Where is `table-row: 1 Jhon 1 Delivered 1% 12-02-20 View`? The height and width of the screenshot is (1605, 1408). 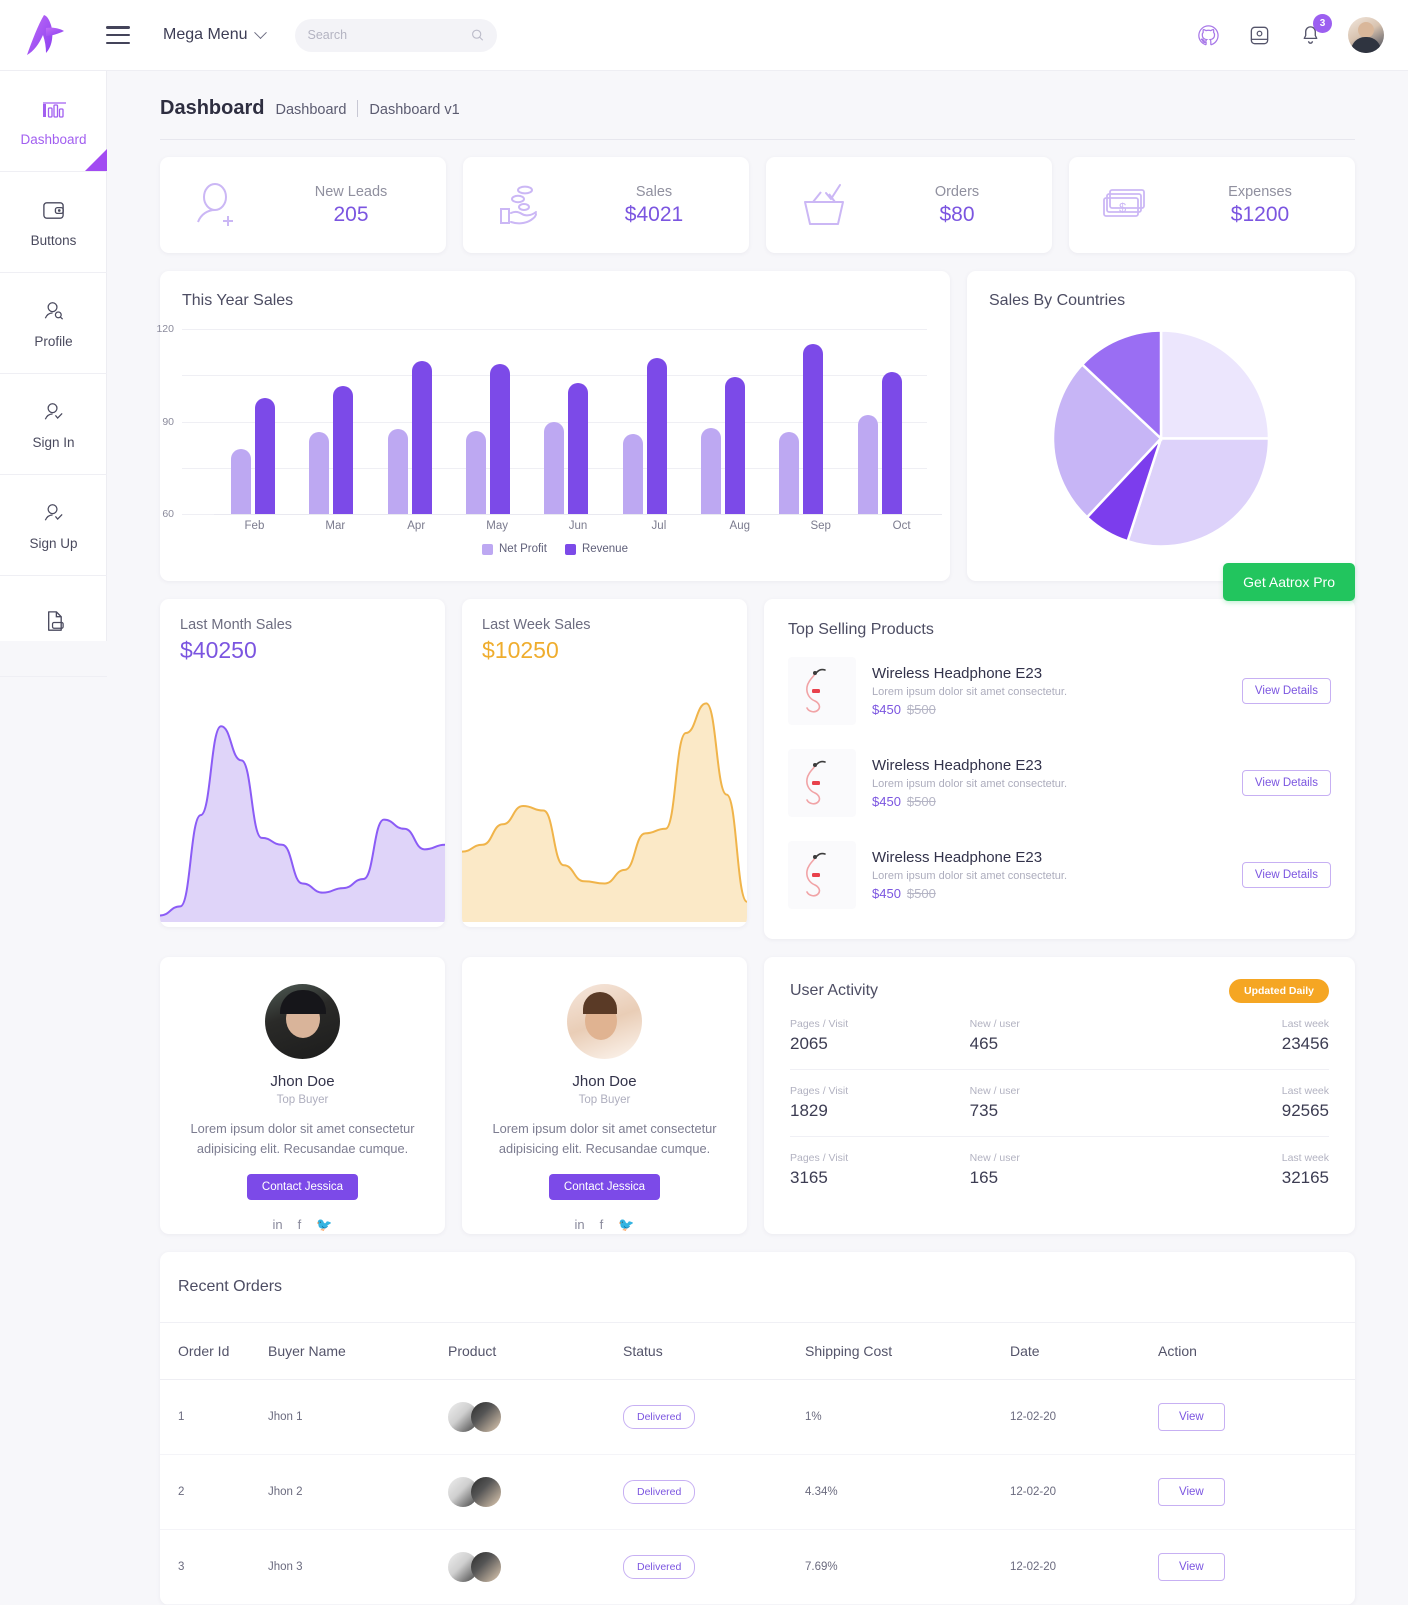
table-row: 1 Jhon 1 Delivered 1% 12-02-20 View is located at coordinates (757, 1417).